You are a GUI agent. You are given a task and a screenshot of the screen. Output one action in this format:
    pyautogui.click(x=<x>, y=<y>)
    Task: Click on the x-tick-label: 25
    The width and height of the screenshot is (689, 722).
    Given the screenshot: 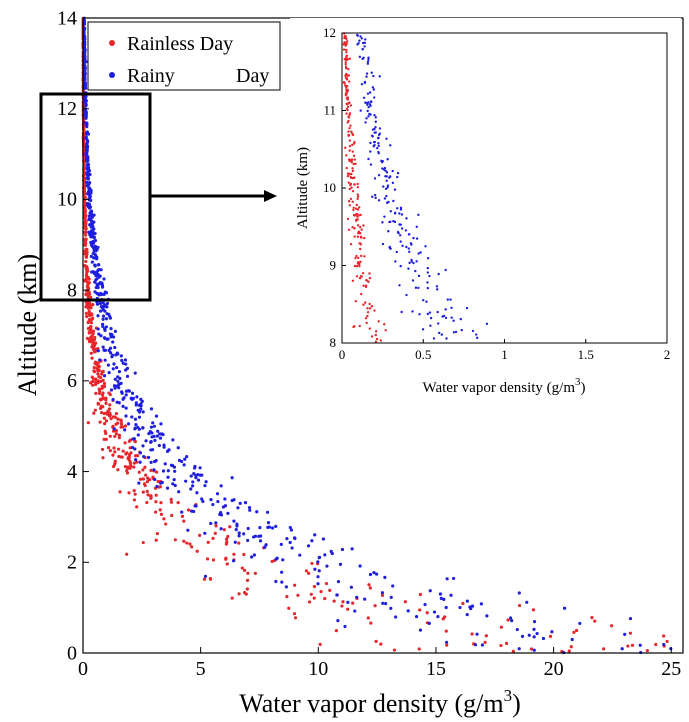 What is the action you would take?
    pyautogui.click(x=671, y=669)
    